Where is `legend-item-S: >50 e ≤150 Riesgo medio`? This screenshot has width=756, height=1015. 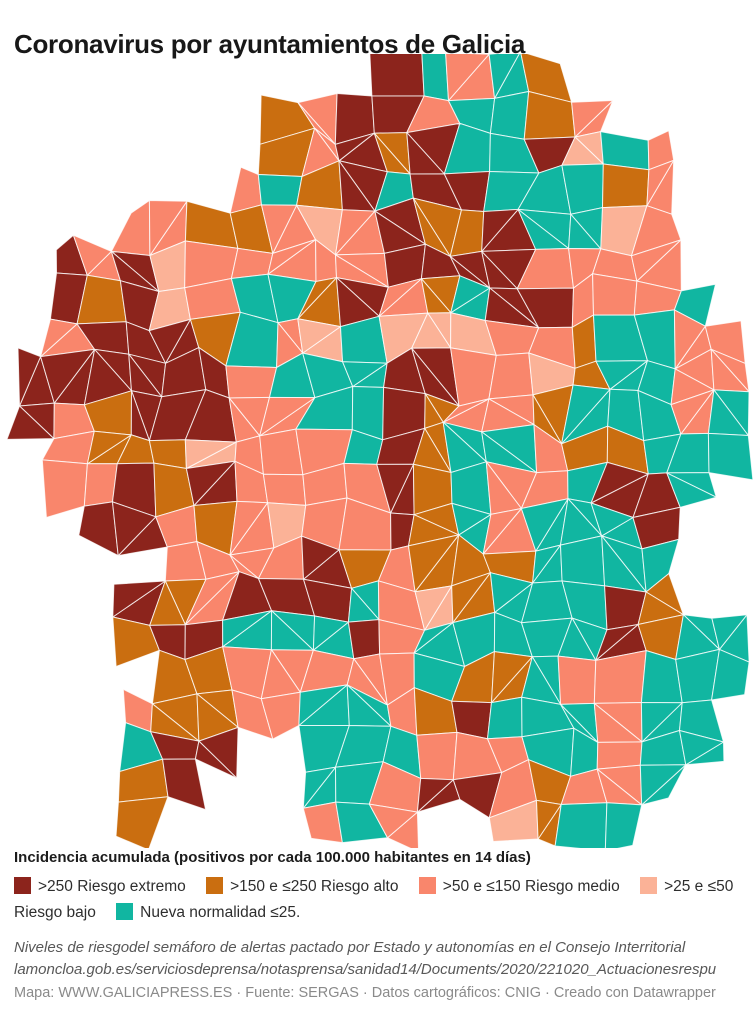
legend-item-S: >50 e ≤150 Riesgo medio is located at coordinates (519, 886).